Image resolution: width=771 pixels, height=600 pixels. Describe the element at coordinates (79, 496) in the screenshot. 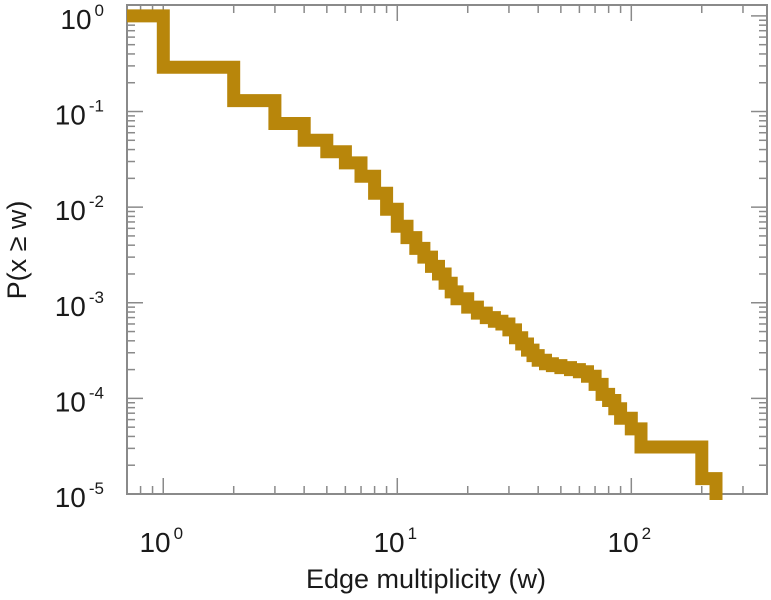

I see `y-tick-label: 10 -5` at that location.